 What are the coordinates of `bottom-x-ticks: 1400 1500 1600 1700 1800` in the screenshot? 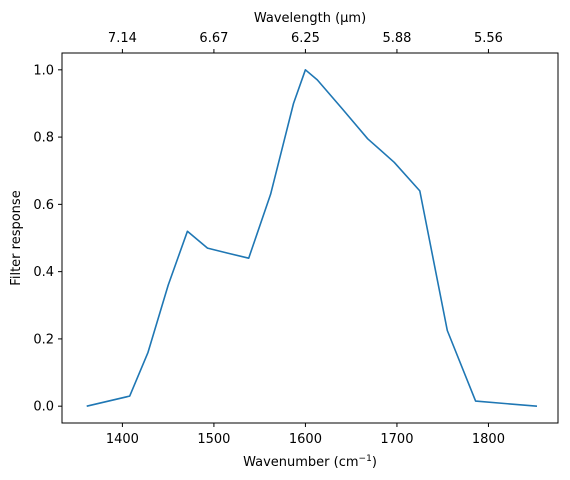 It's located at (305, 435).